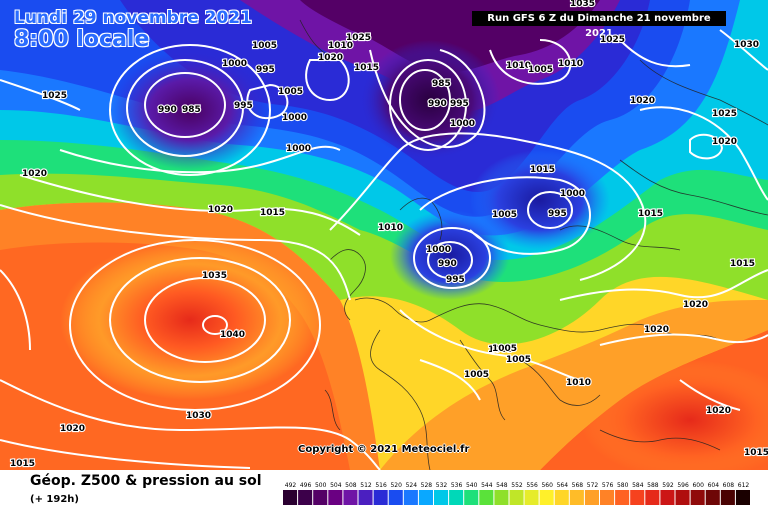 The height and width of the screenshot is (512, 768). Describe the element at coordinates (366, 485) in the screenshot. I see `legend-value: 512` at that location.